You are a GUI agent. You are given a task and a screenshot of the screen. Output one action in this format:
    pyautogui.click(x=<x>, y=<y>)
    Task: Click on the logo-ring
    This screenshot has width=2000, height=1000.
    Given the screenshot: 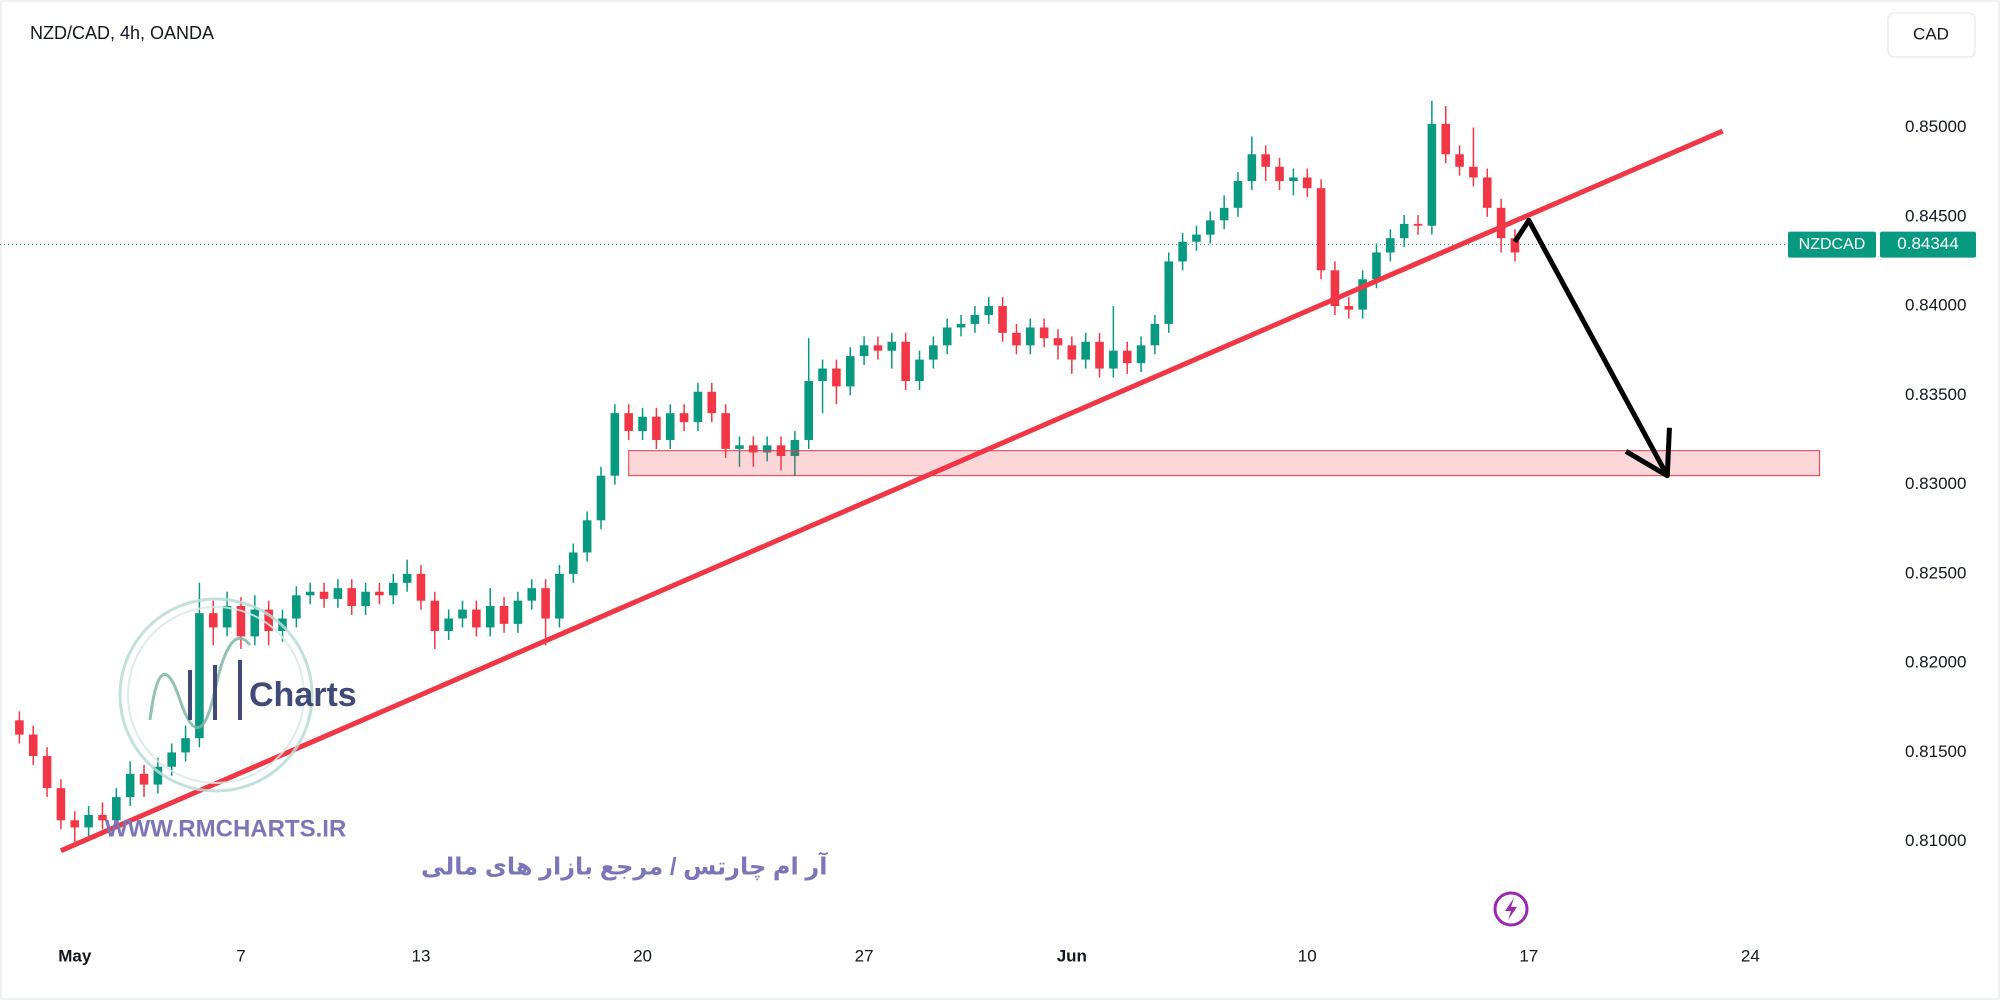 What is the action you would take?
    pyautogui.click(x=216, y=695)
    